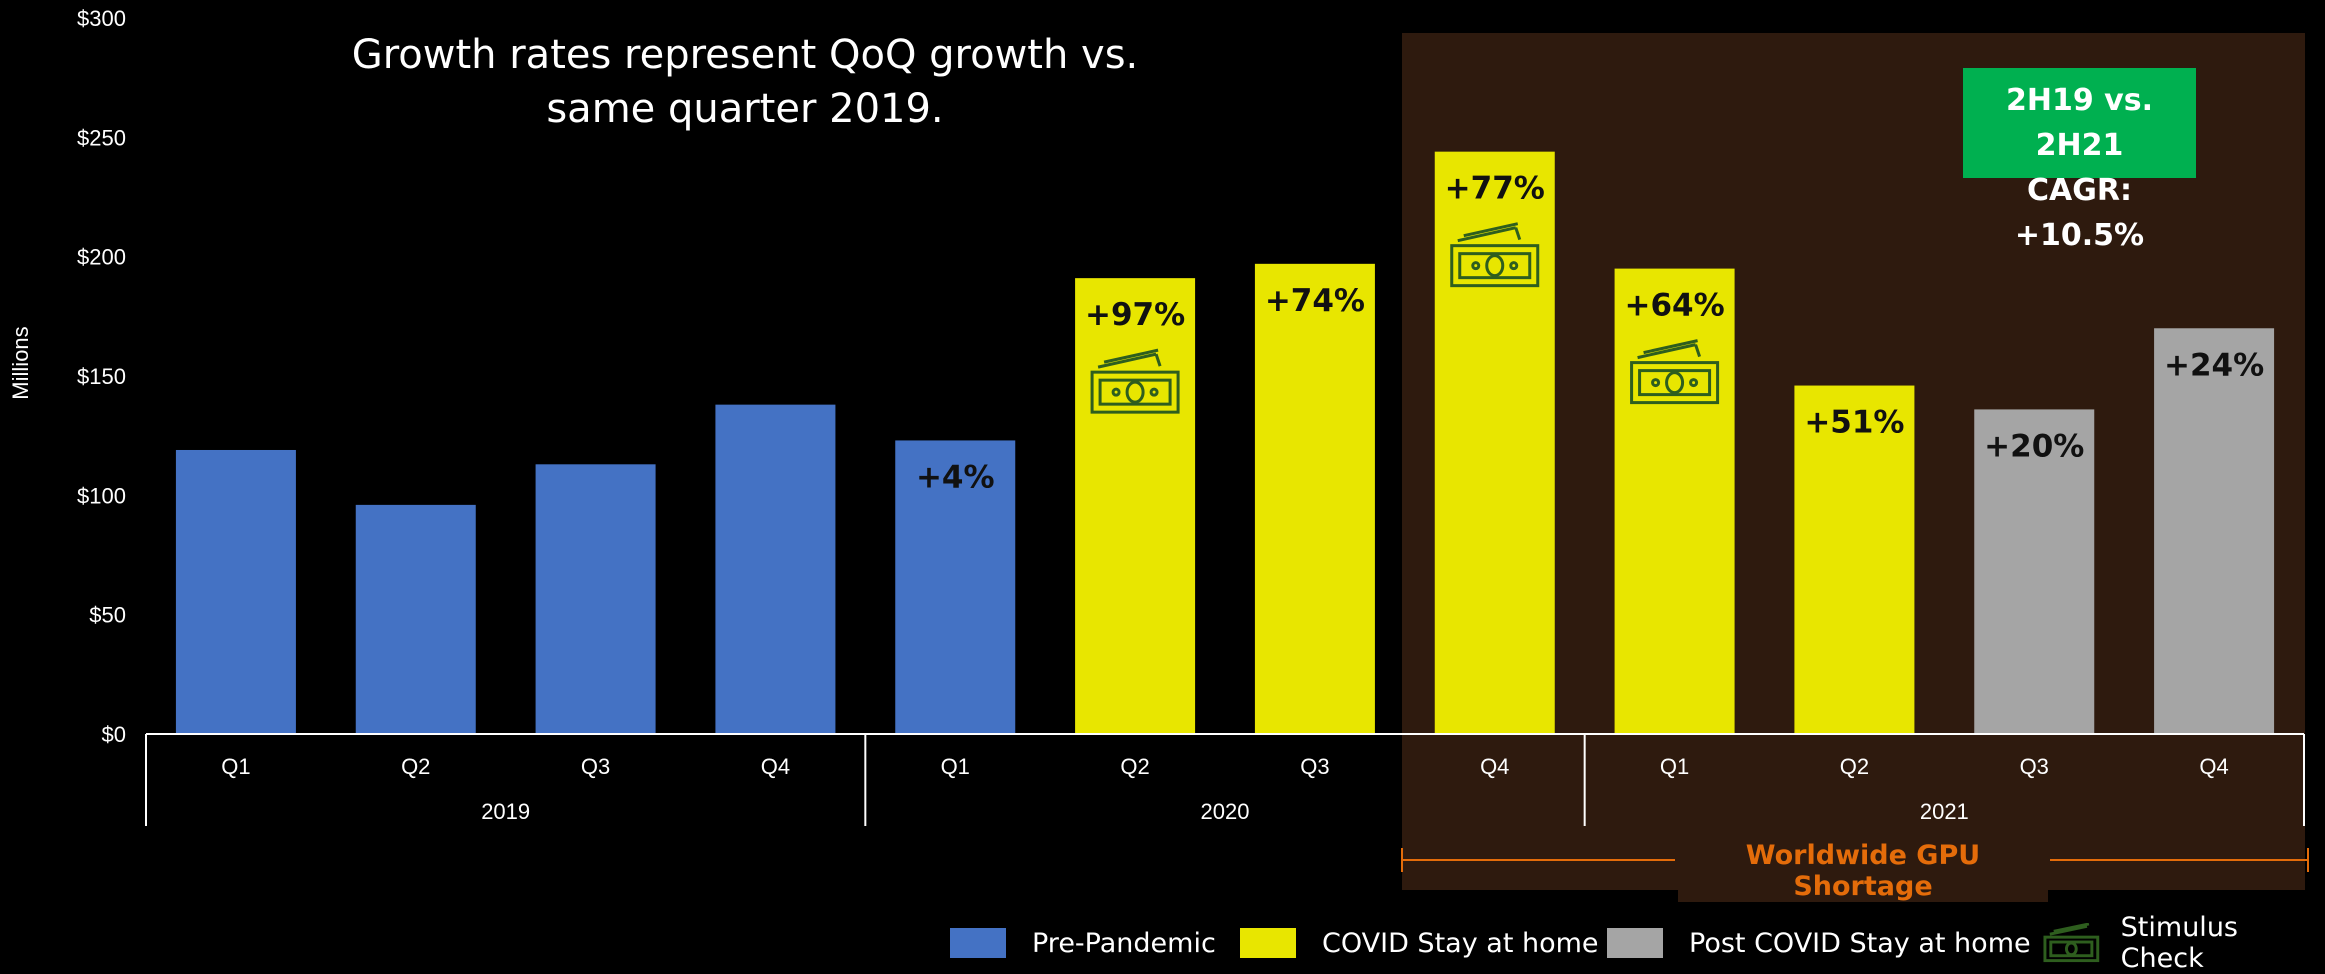  What do you see at coordinates (2079, 213) in the screenshot?
I see `cagr-callout-line-2: CAGR: +10.5%` at bounding box center [2079, 213].